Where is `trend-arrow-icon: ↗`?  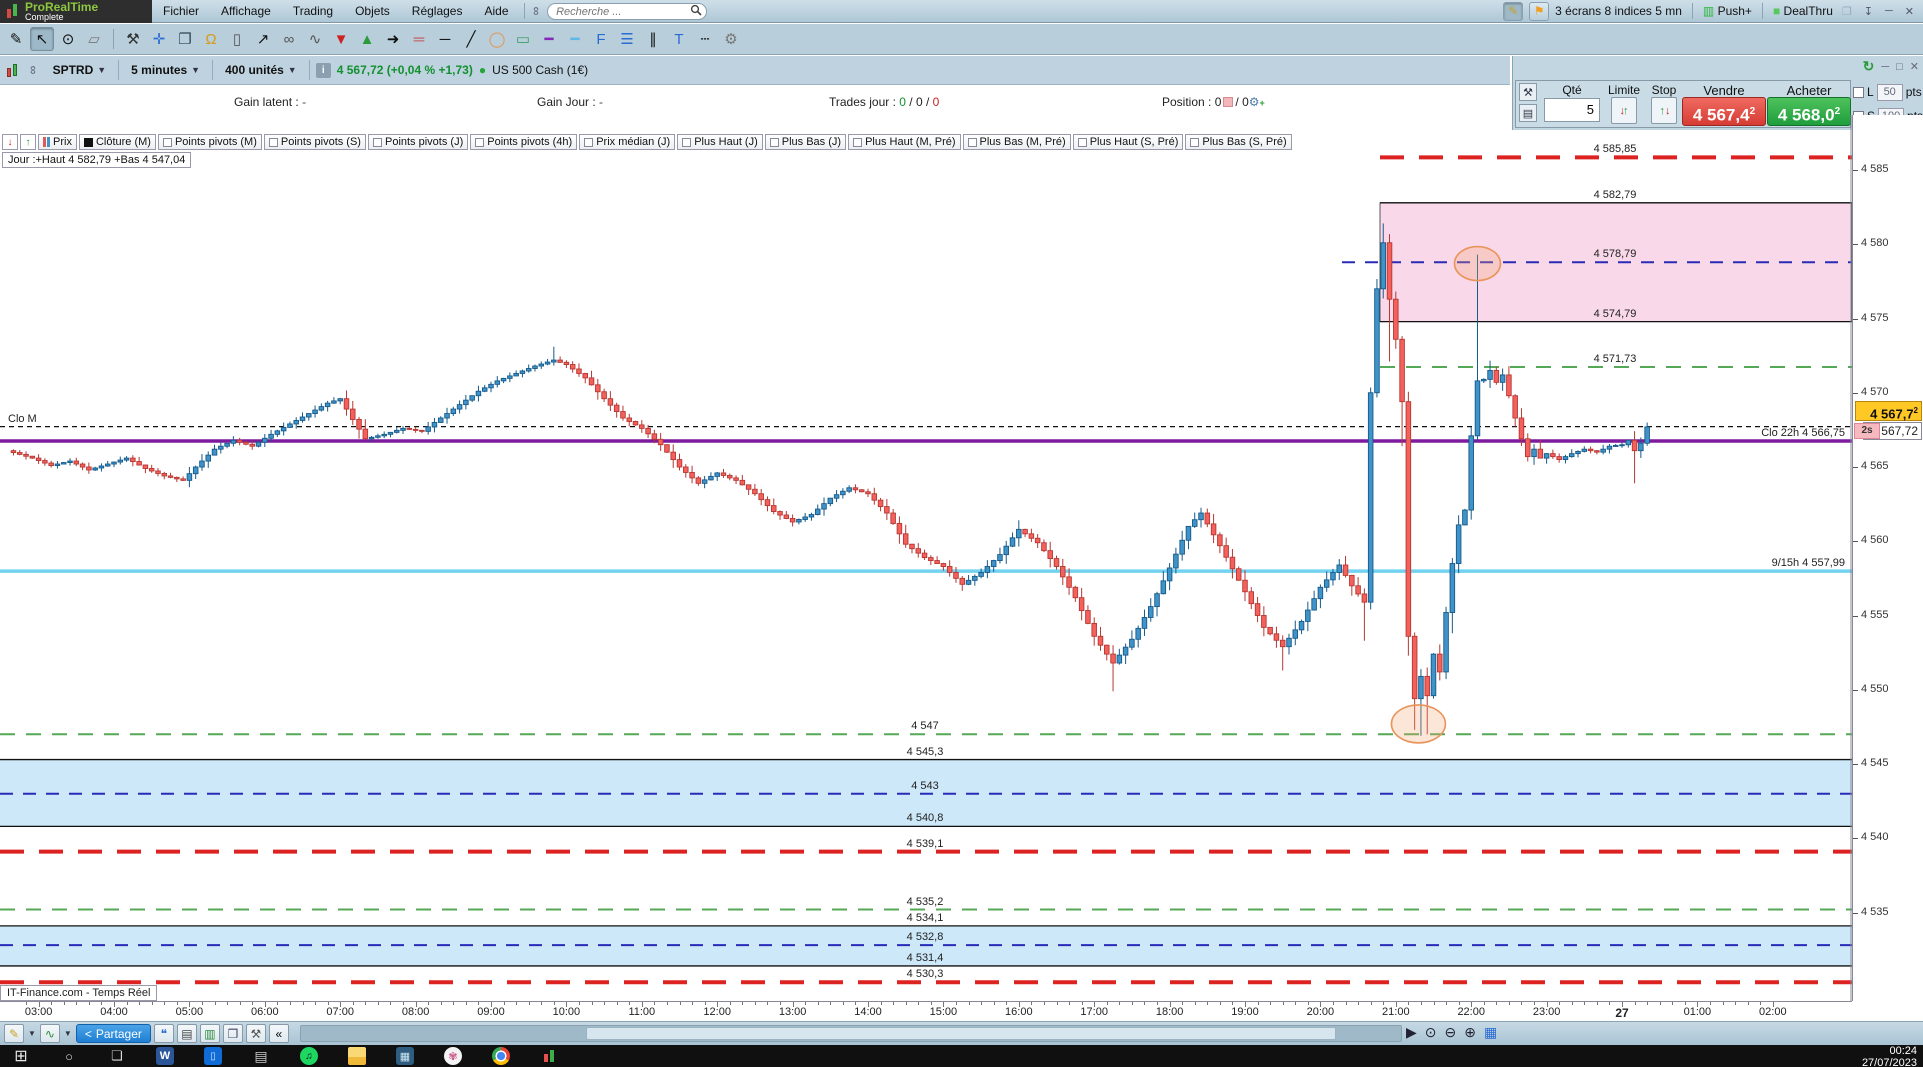
trend-arrow-icon: ↗ is located at coordinates (263, 39).